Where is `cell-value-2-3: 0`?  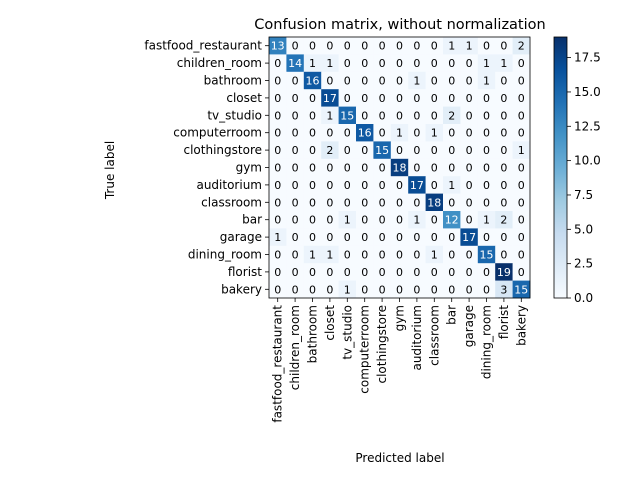
cell-value-2-3: 0 is located at coordinates (329, 81).